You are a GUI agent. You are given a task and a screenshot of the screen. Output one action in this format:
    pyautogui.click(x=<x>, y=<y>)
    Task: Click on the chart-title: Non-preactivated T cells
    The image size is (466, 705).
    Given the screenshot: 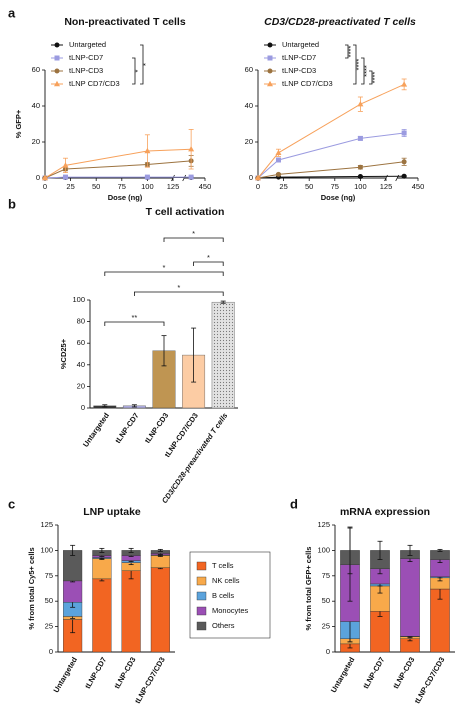 What is the action you would take?
    pyautogui.click(x=125, y=22)
    